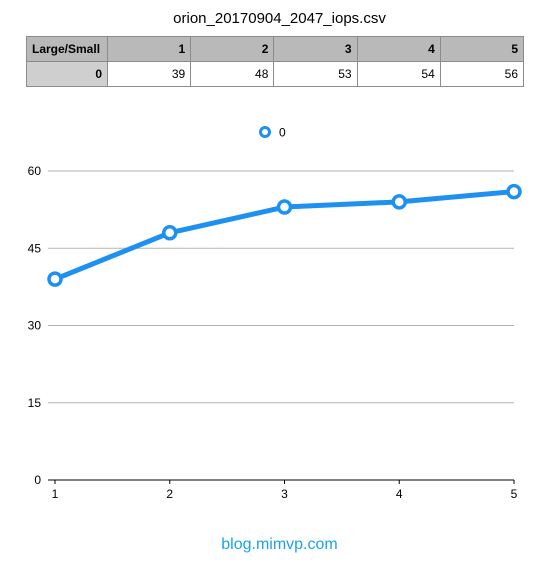  Describe the element at coordinates (232, 74) in the screenshot. I see `table-cell: 48` at that location.